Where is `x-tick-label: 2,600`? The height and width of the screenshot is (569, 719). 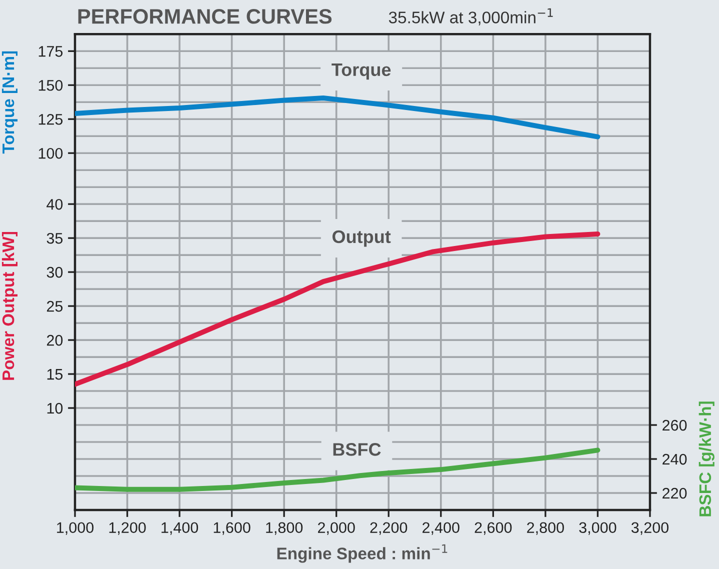 x-tick-label: 2,600 is located at coordinates (493, 528).